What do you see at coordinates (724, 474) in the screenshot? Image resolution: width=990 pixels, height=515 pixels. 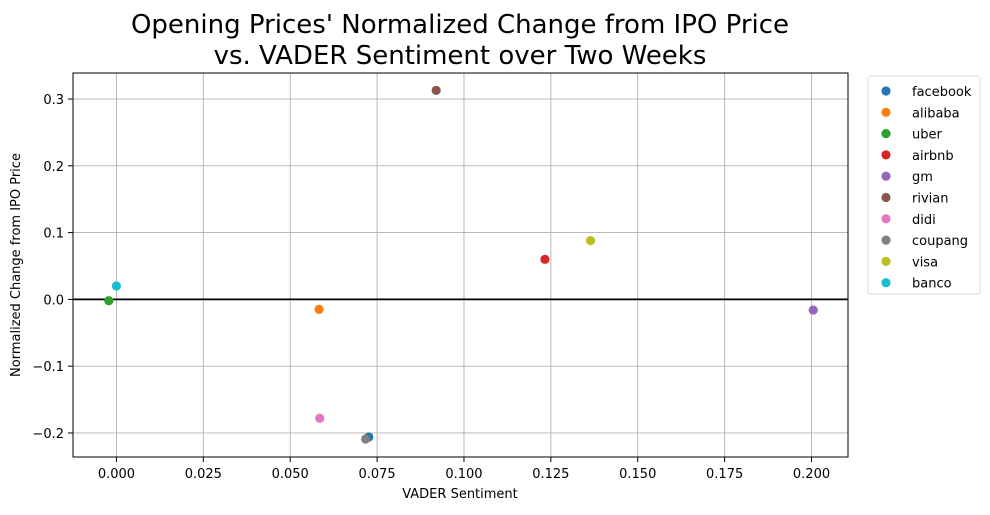 I see `x-tick-label: 0.175` at bounding box center [724, 474].